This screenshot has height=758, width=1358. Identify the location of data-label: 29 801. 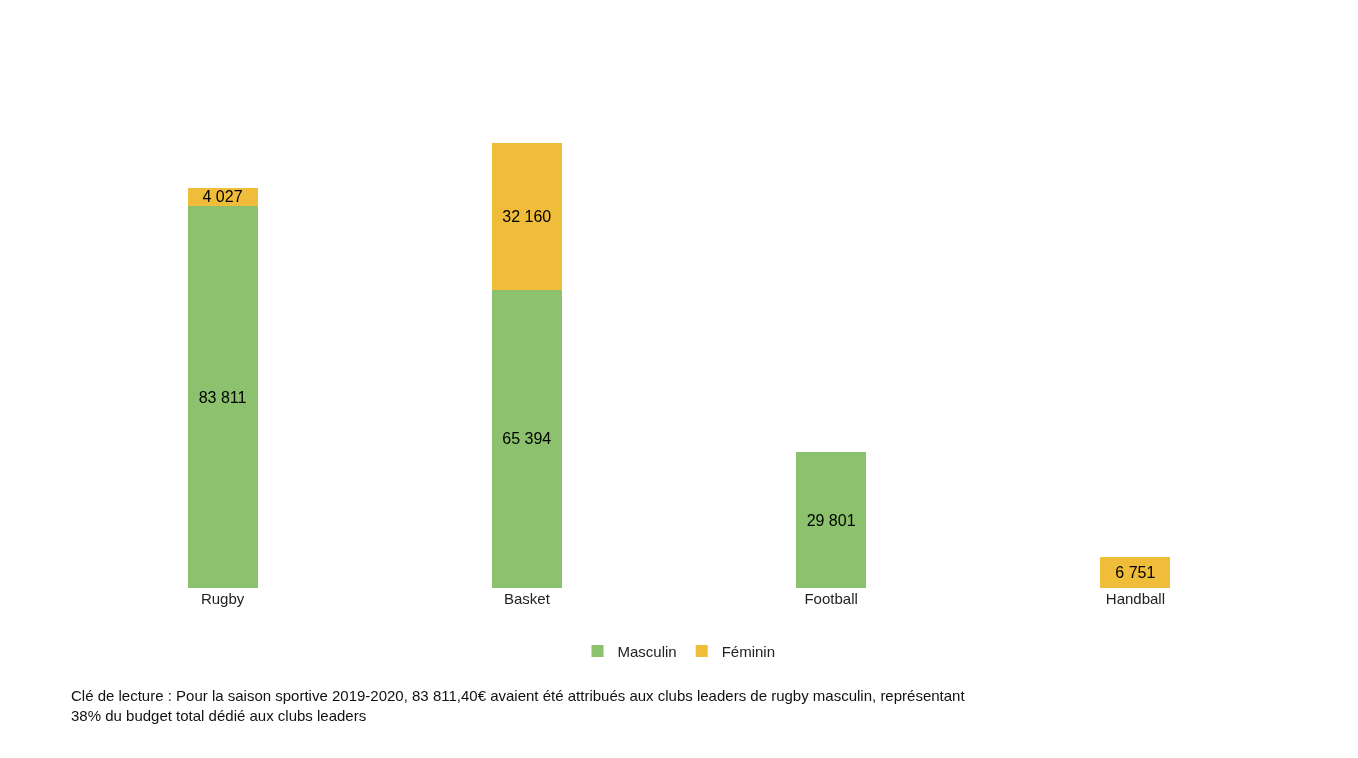
(831, 520).